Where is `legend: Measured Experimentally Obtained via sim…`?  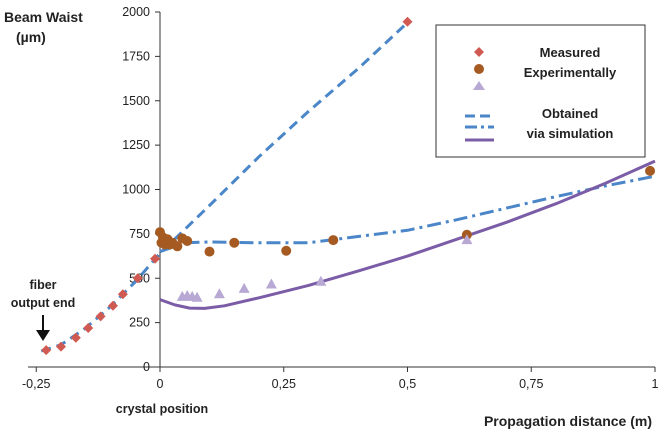 legend: Measured Experimentally Obtained via sim… is located at coordinates (540, 91).